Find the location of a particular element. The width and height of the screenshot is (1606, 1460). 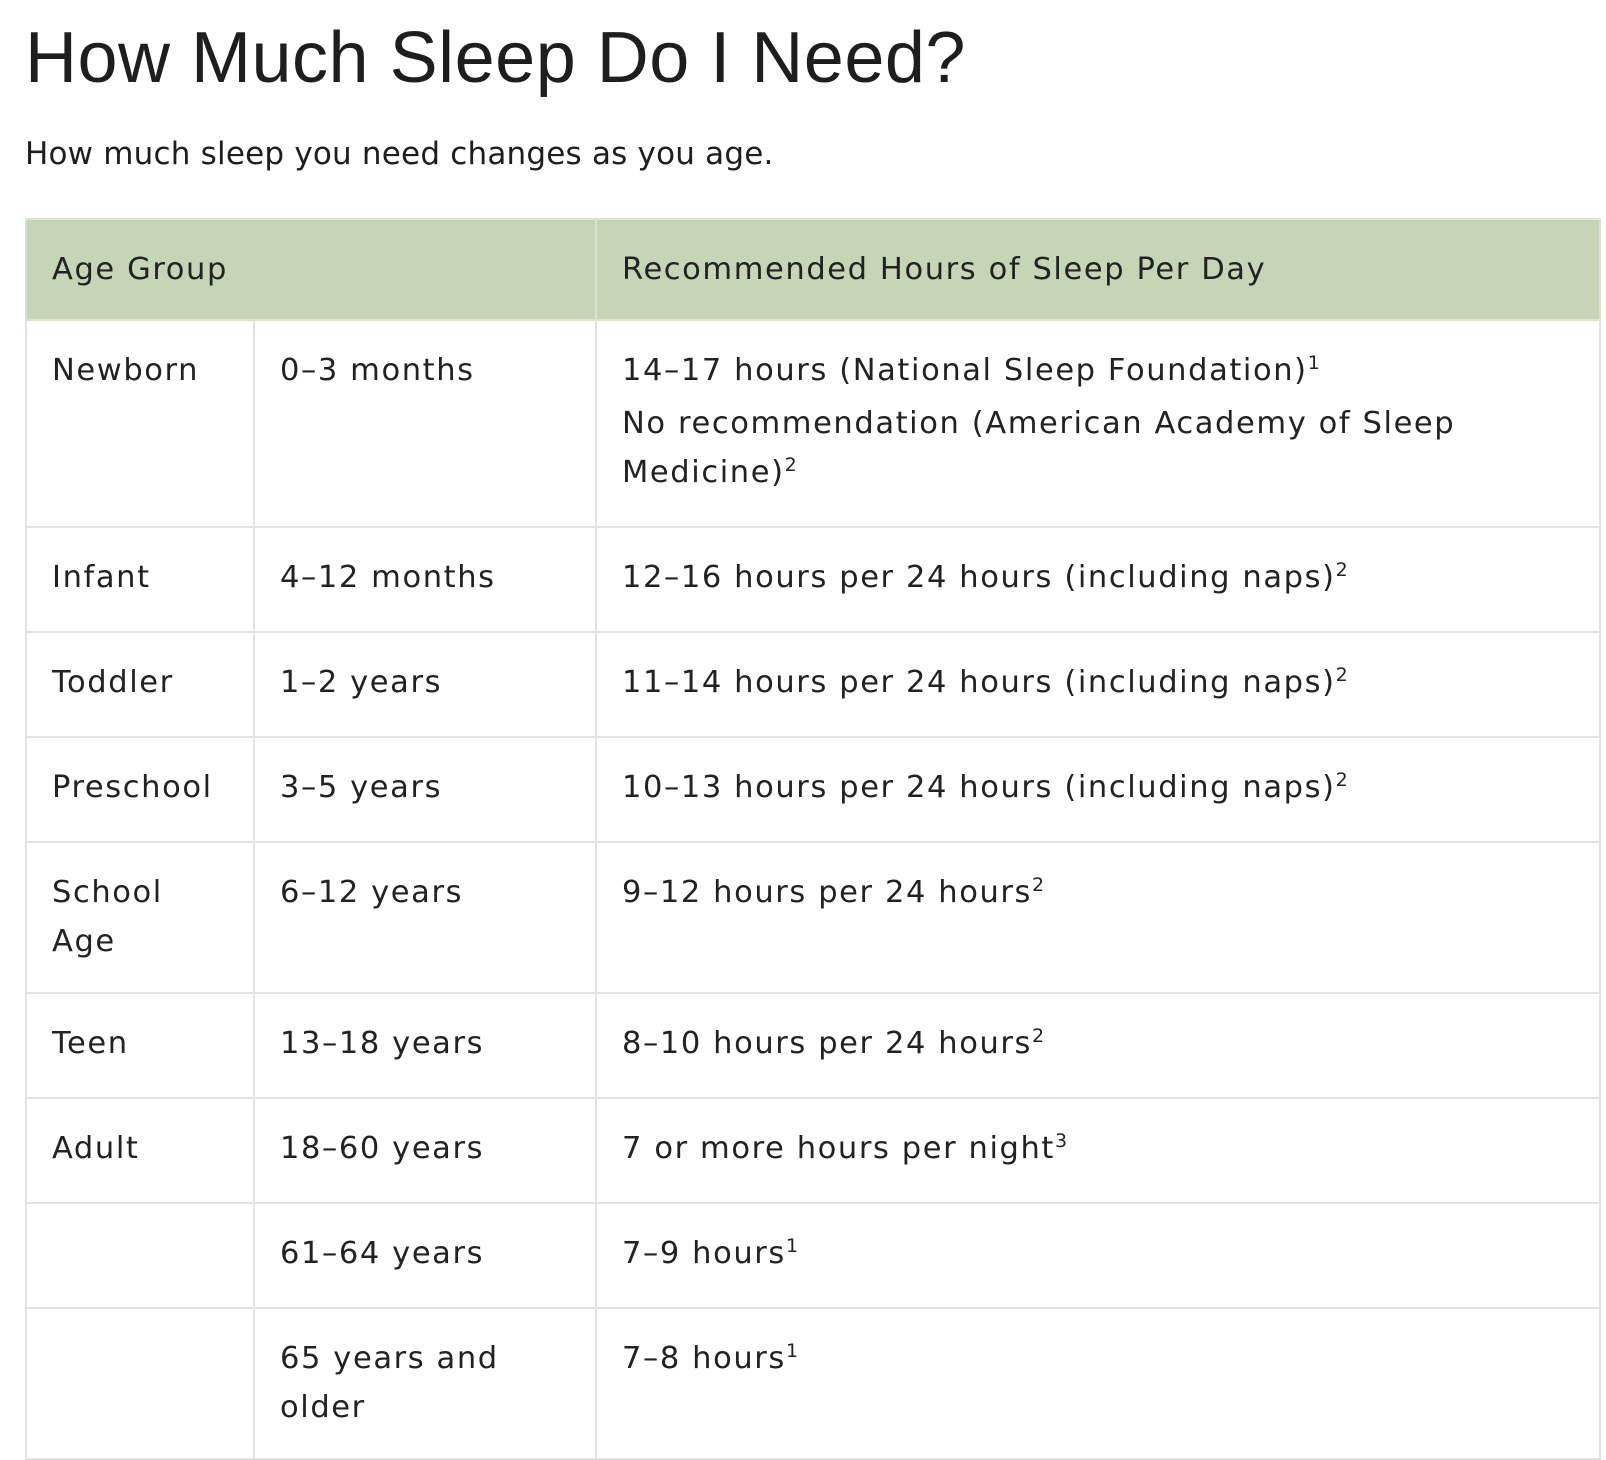

recommended-hours-cell: 9–12 hours per 24 hours2 is located at coordinates (1098, 917).